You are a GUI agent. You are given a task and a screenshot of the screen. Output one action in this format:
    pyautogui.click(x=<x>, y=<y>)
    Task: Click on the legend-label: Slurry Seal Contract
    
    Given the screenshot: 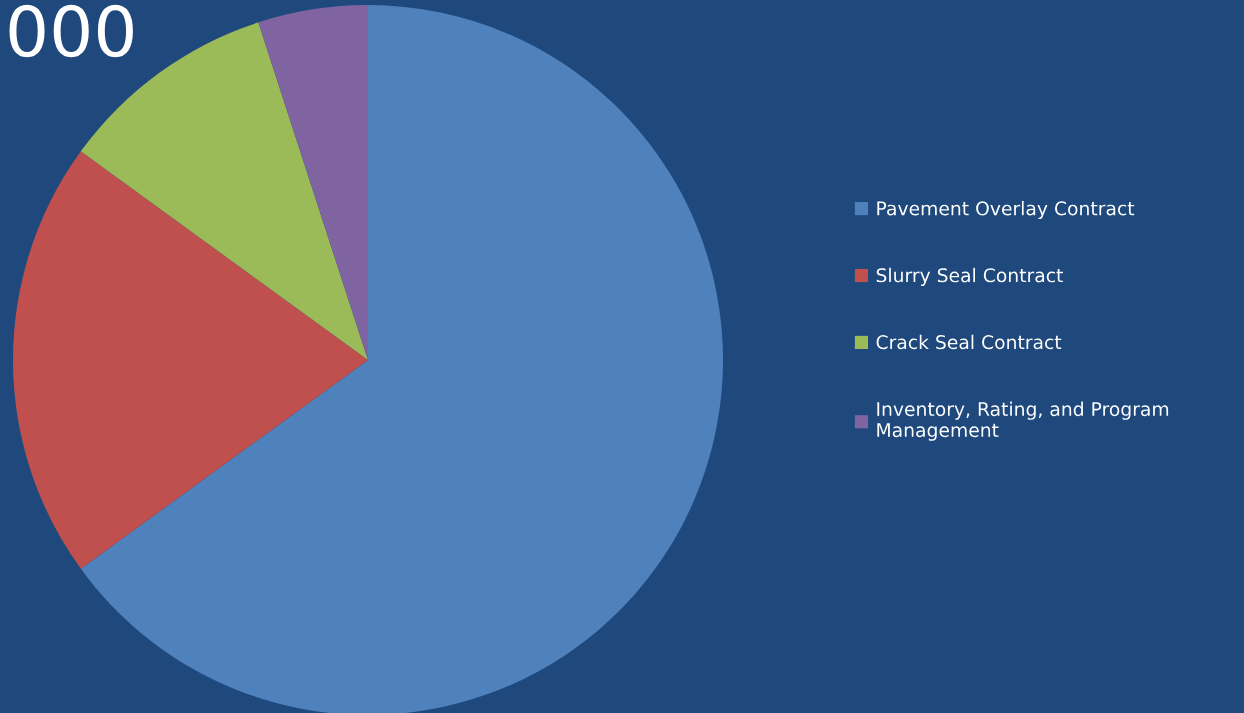 What is the action you would take?
    pyautogui.click(x=969, y=276)
    